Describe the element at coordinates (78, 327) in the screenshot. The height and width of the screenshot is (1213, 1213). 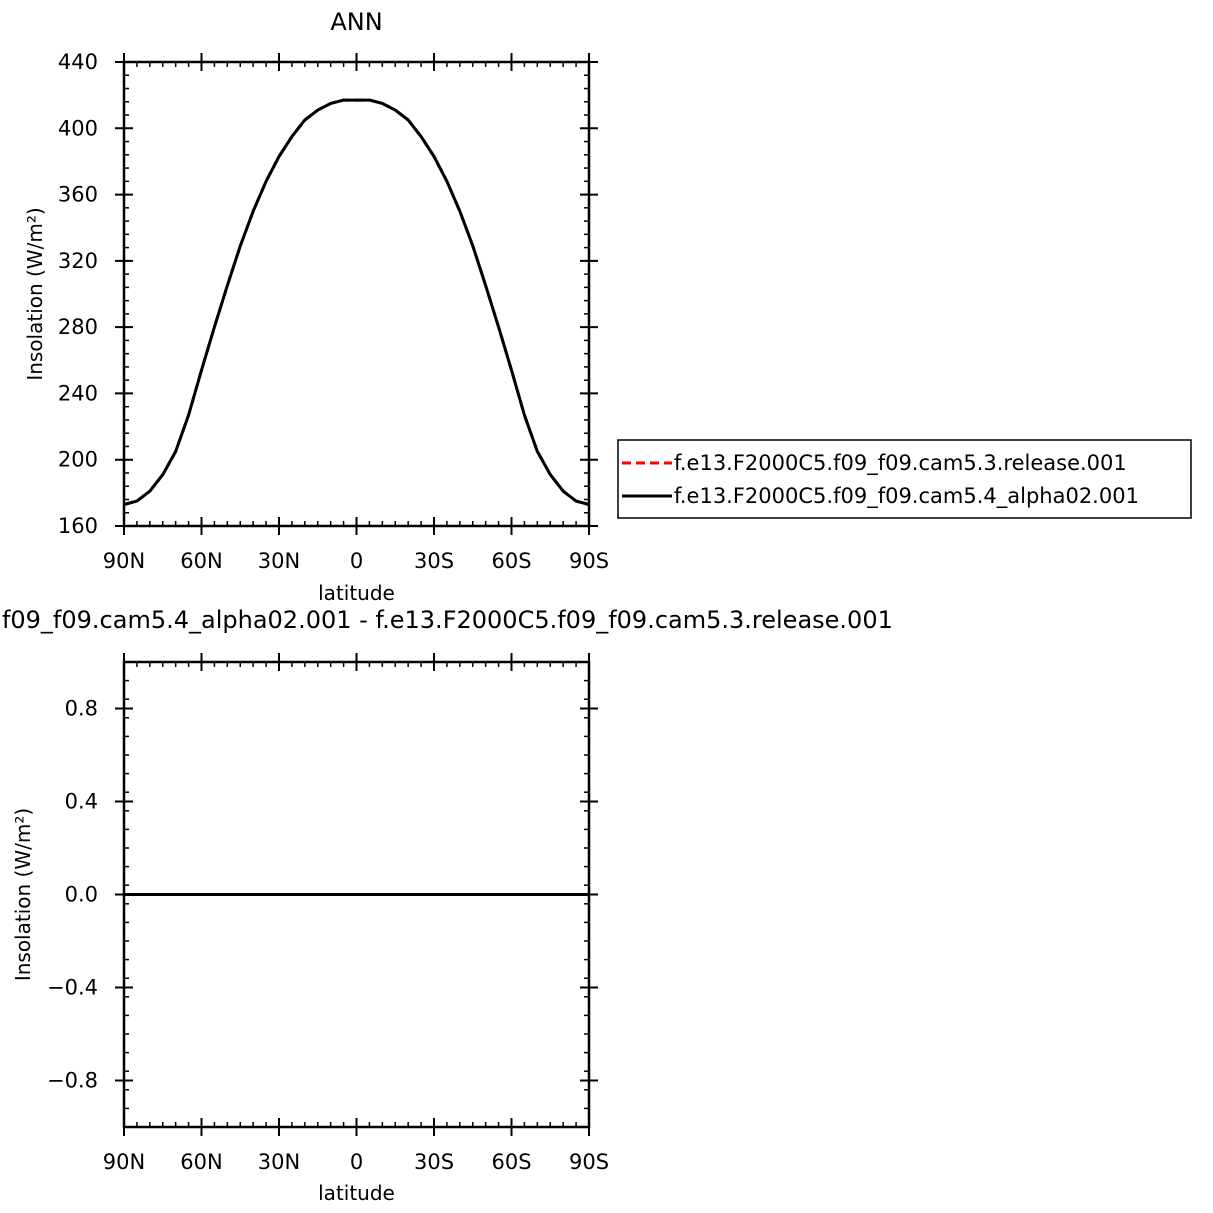
I see `y-tick-label: 280` at that location.